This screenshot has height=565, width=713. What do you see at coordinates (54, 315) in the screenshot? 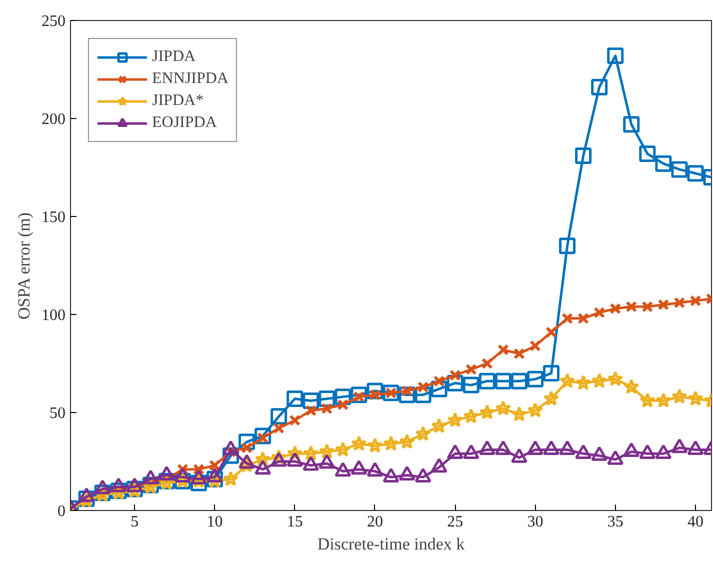
I see `y-tick-label: 100` at bounding box center [54, 315].